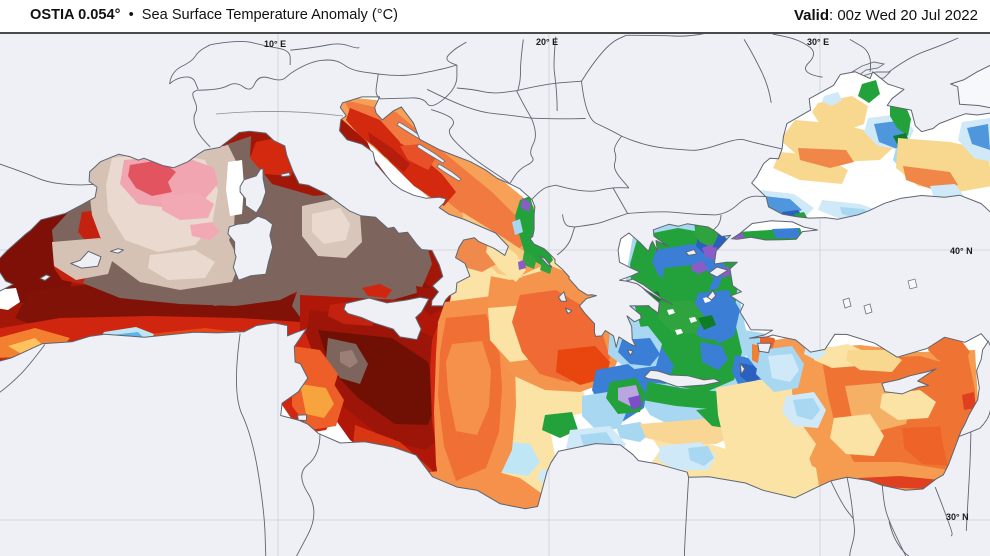 This screenshot has height=556, width=990. I want to click on svg-text: 40° N, so click(961, 251).